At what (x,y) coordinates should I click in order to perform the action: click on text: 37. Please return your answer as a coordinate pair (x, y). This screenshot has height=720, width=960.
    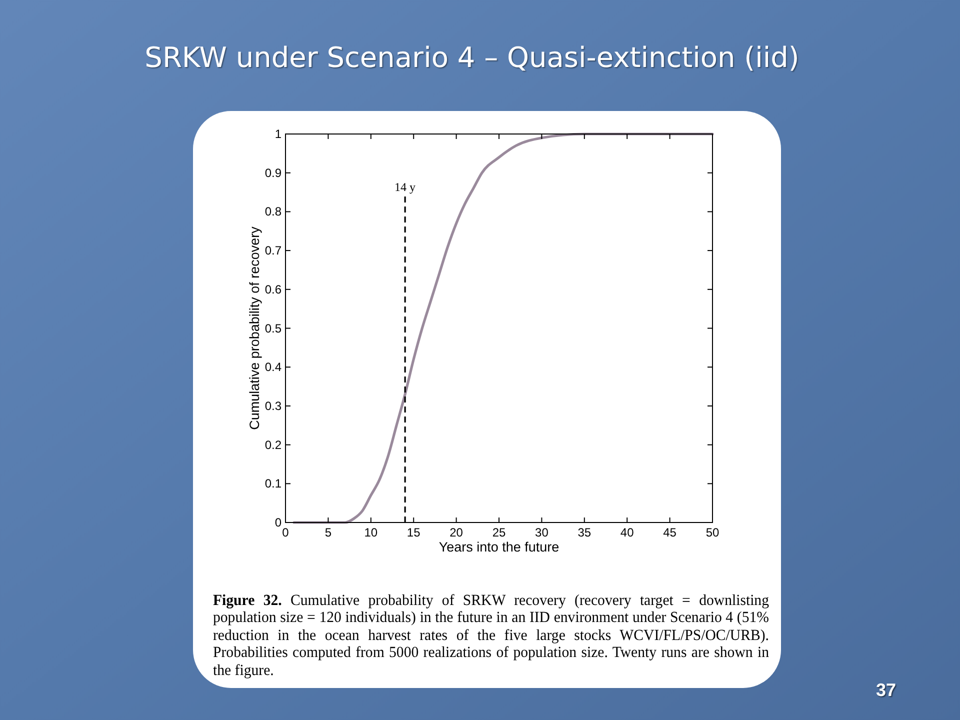
    Looking at the image, I should click on (886, 690).